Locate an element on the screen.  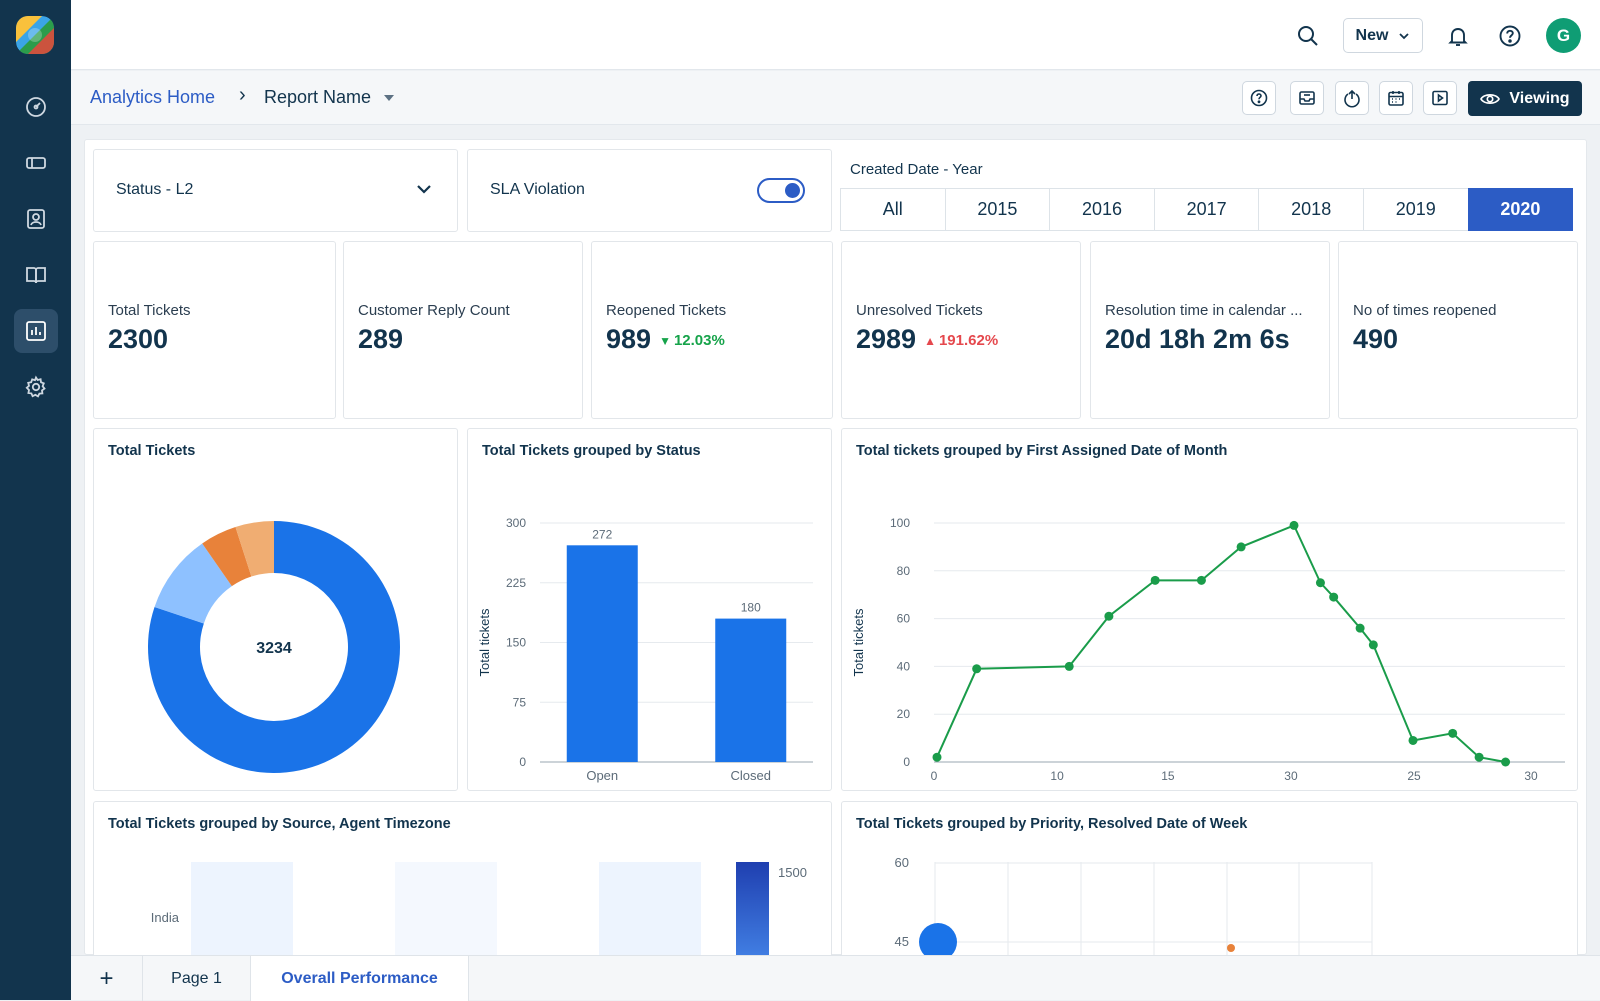
tab-page-1: Page 1 is located at coordinates (197, 978).